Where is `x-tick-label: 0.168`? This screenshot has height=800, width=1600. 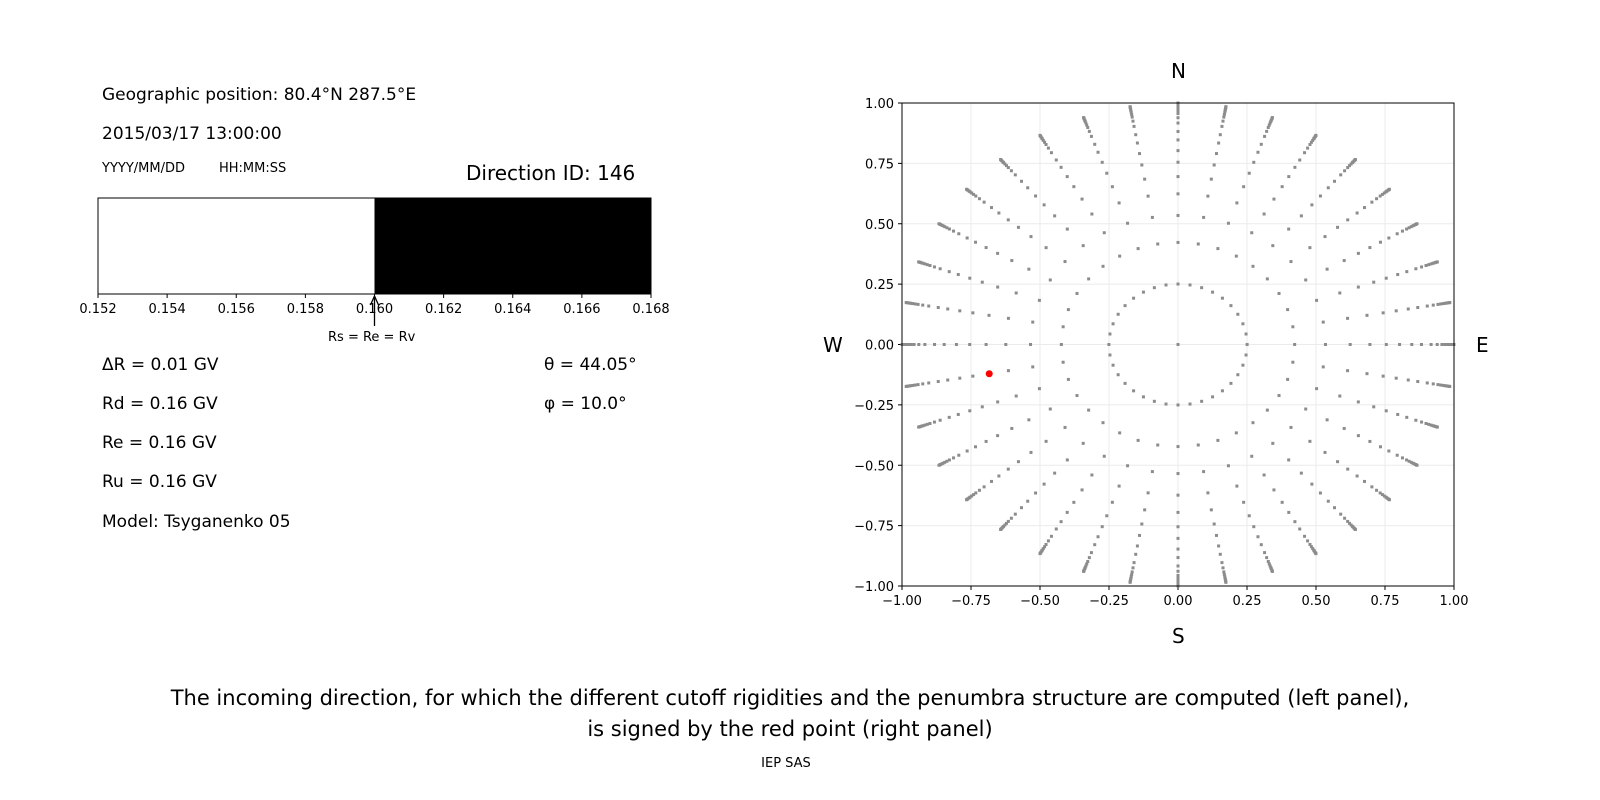
x-tick-label: 0.168 is located at coordinates (650, 309).